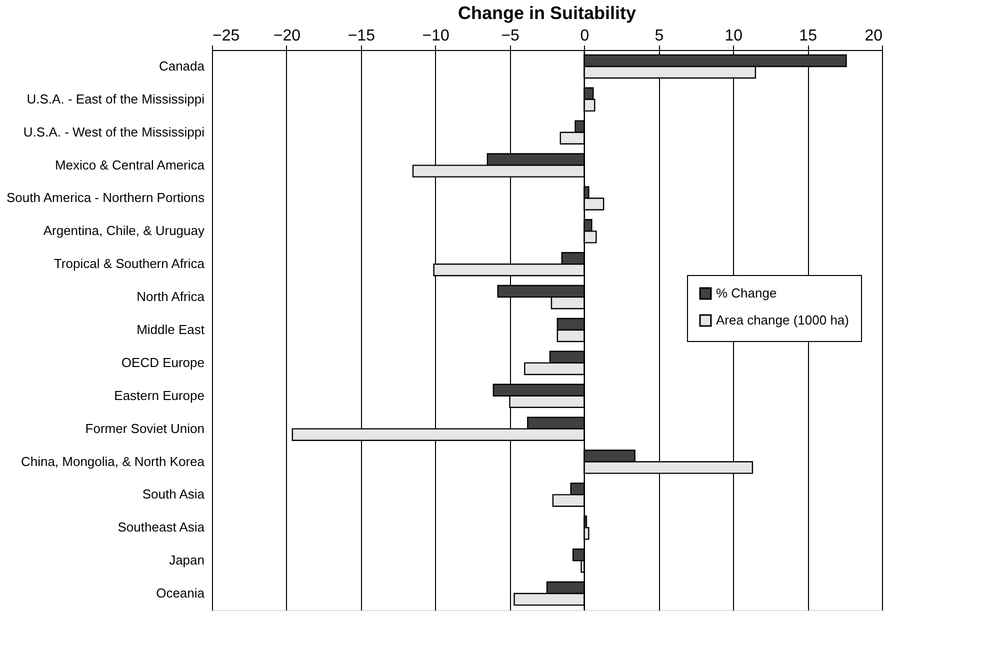  Describe the element at coordinates (186, 560) in the screenshot. I see `y-tick-label: Japan` at that location.